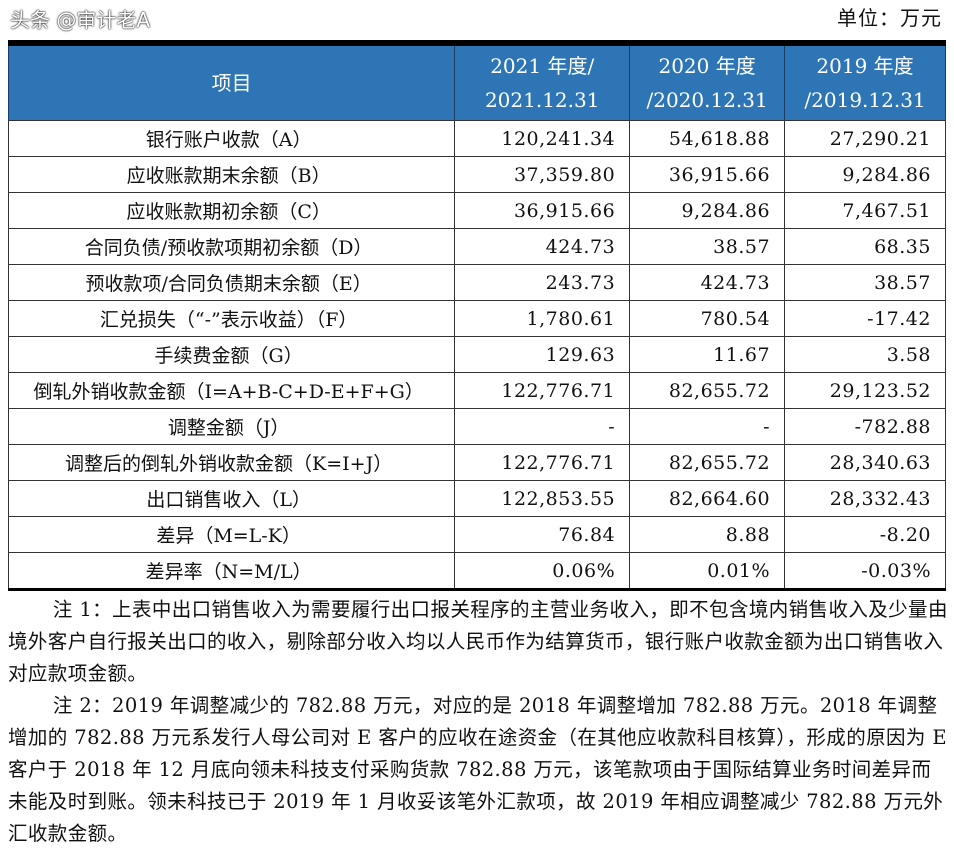  I want to click on header-item: 项目, so click(231, 82).